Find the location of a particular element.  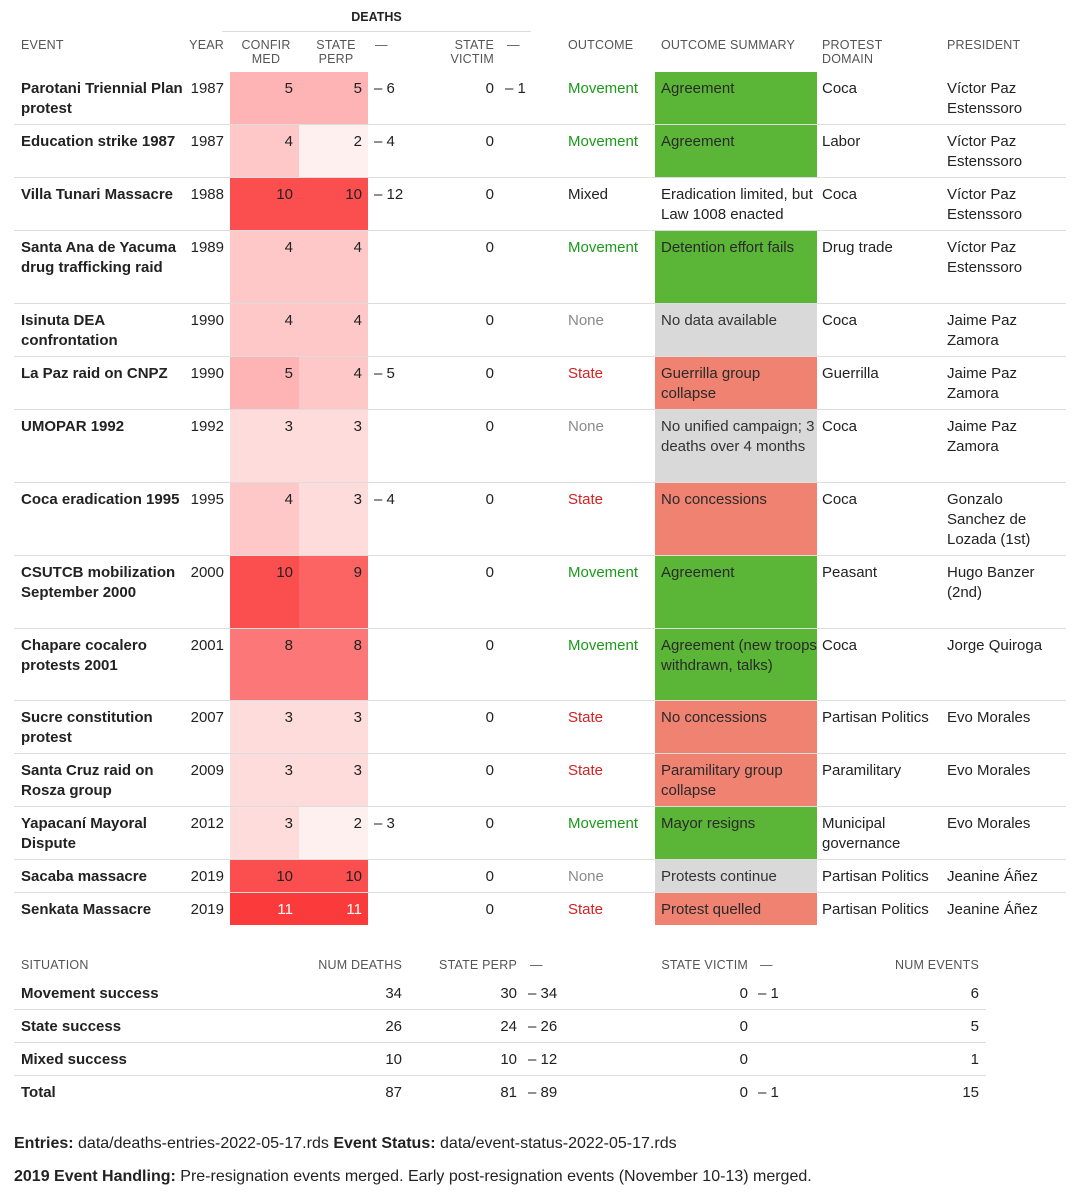

status-label: Event Status: is located at coordinates (384, 1143).